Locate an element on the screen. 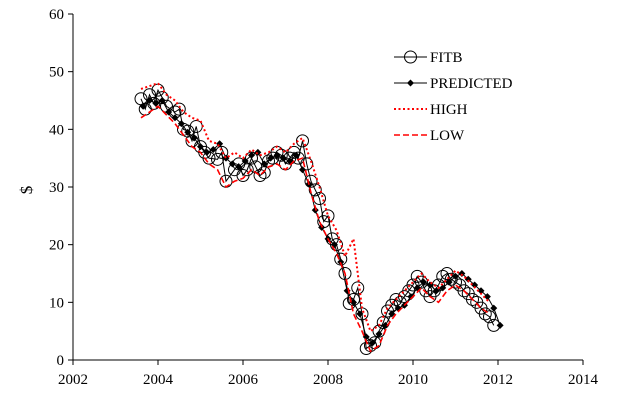  x-ticks: 2002 2004 2006 2008 2010 2012 2014 is located at coordinates (328, 374).